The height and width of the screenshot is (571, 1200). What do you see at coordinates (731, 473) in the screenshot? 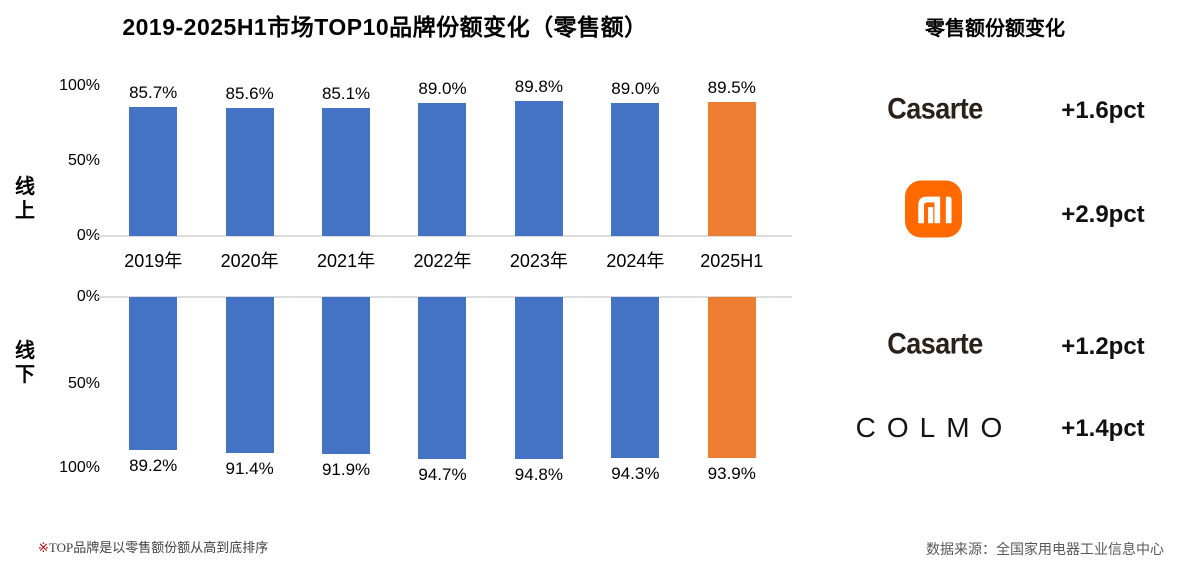
I see `bar-value-label: 93.9%` at bounding box center [731, 473].